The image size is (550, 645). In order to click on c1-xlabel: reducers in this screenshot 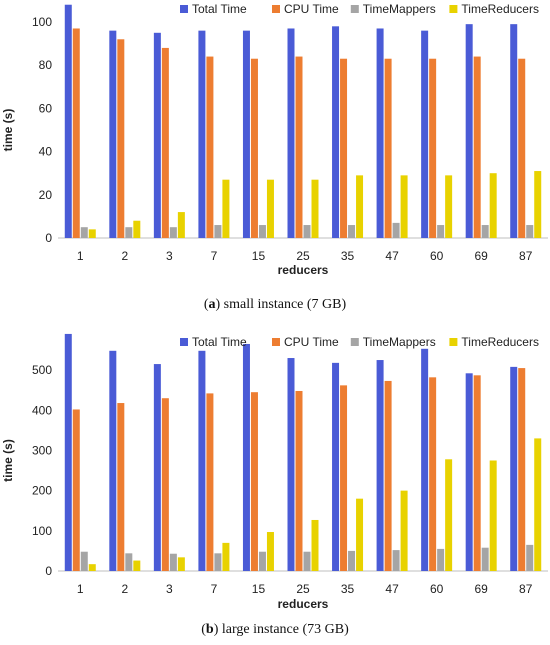, I will do `click(303, 604)`.